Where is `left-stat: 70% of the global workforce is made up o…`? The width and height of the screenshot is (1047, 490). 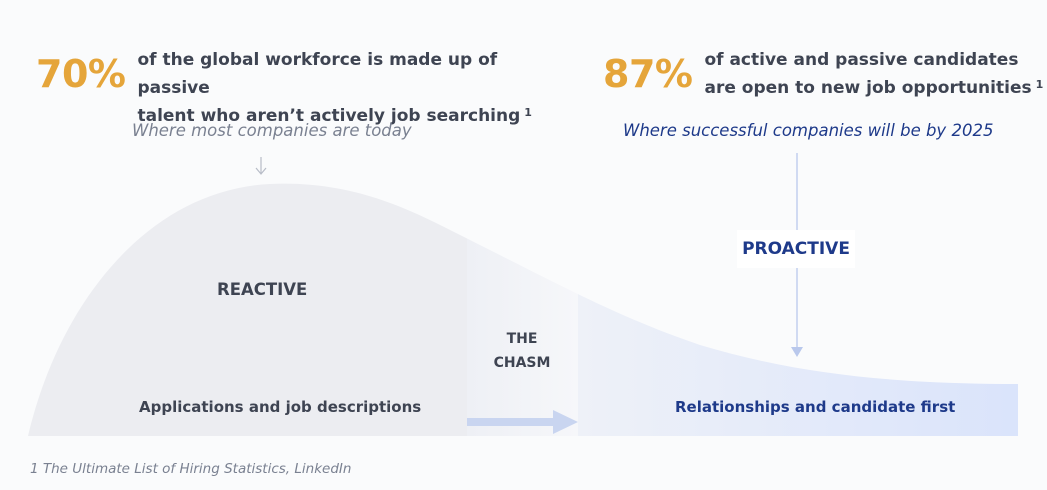 left-stat: 70% of the global workforce is made up o… is located at coordinates (286, 88).